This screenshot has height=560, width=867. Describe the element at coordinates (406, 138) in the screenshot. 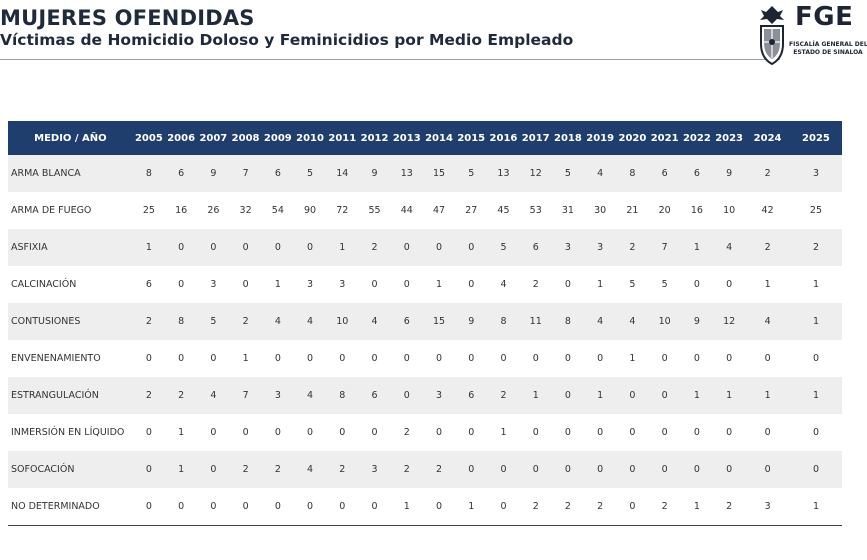

I see `year-header: 2013` at that location.